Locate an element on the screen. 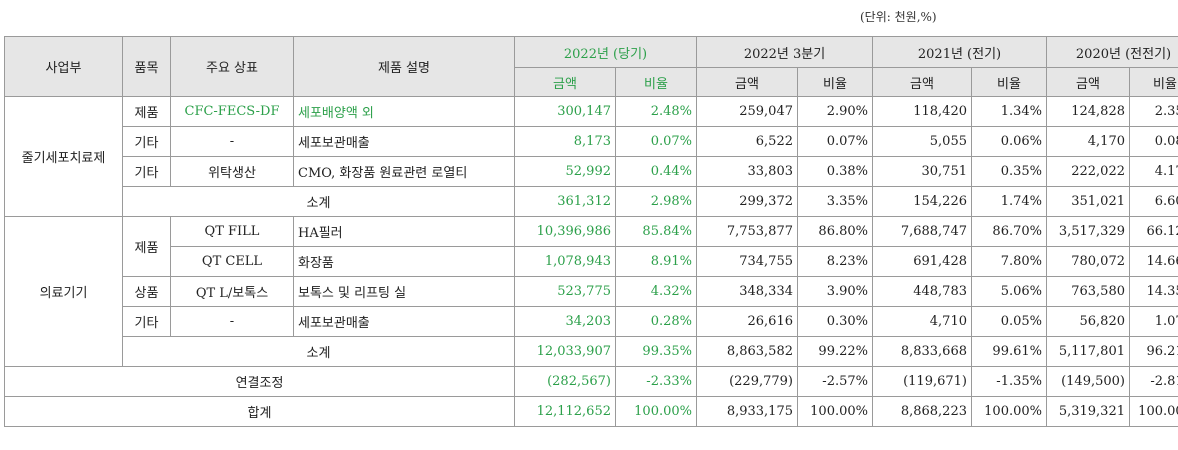 Image resolution: width=1178 pixels, height=450 pixels. value-cell: 523,775 is located at coordinates (565, 291).